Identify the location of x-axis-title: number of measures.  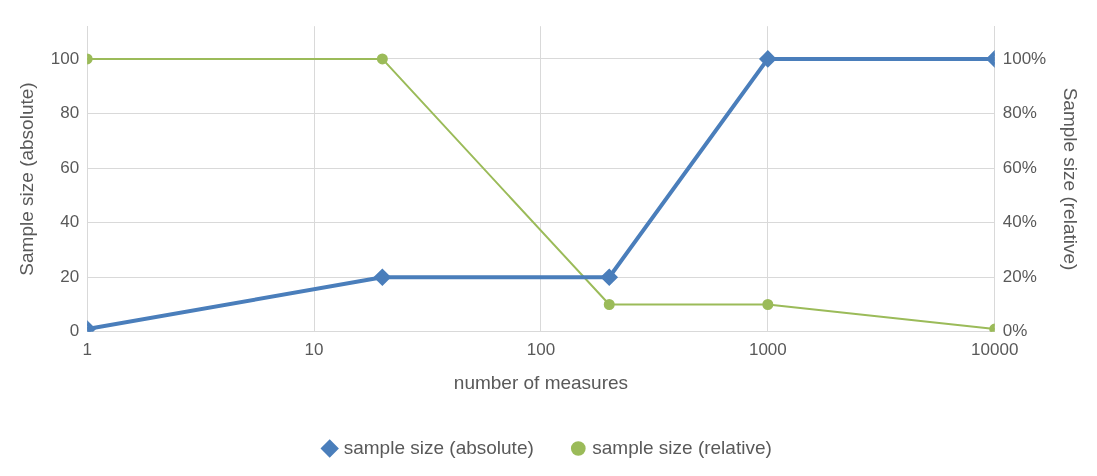
(541, 382).